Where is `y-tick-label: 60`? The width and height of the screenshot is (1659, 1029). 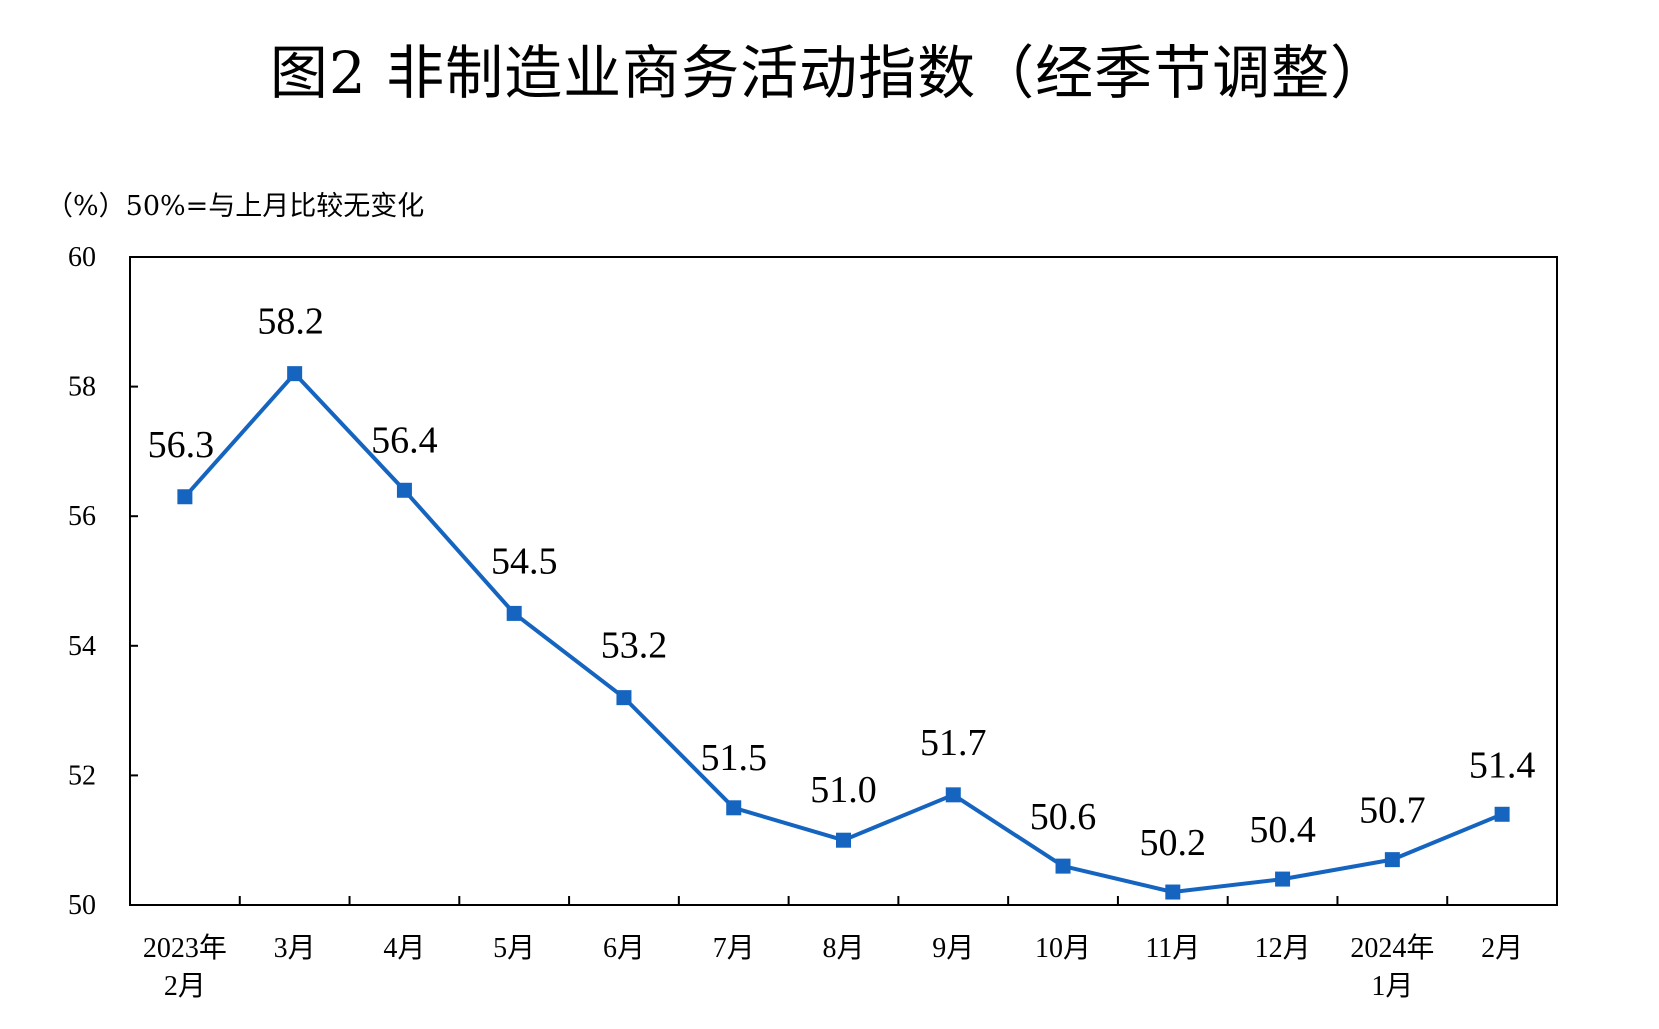
y-tick-label: 60 is located at coordinates (82, 257).